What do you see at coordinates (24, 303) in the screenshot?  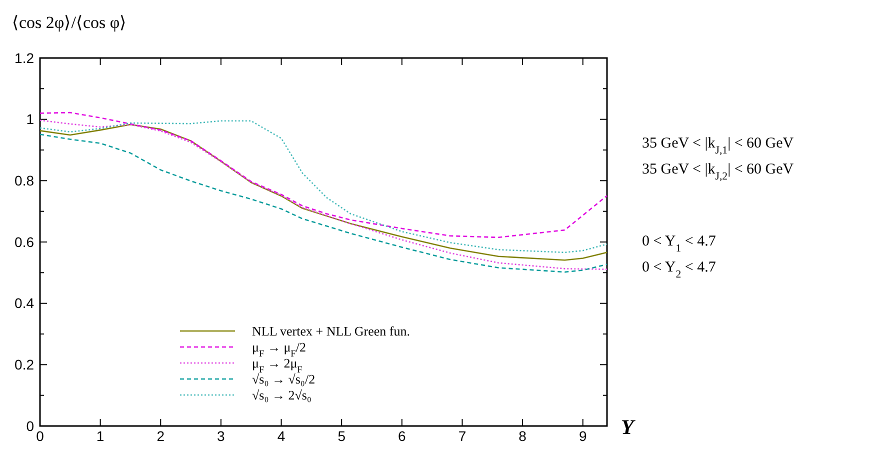 I see `y-tick-label: 0.4` at bounding box center [24, 303].